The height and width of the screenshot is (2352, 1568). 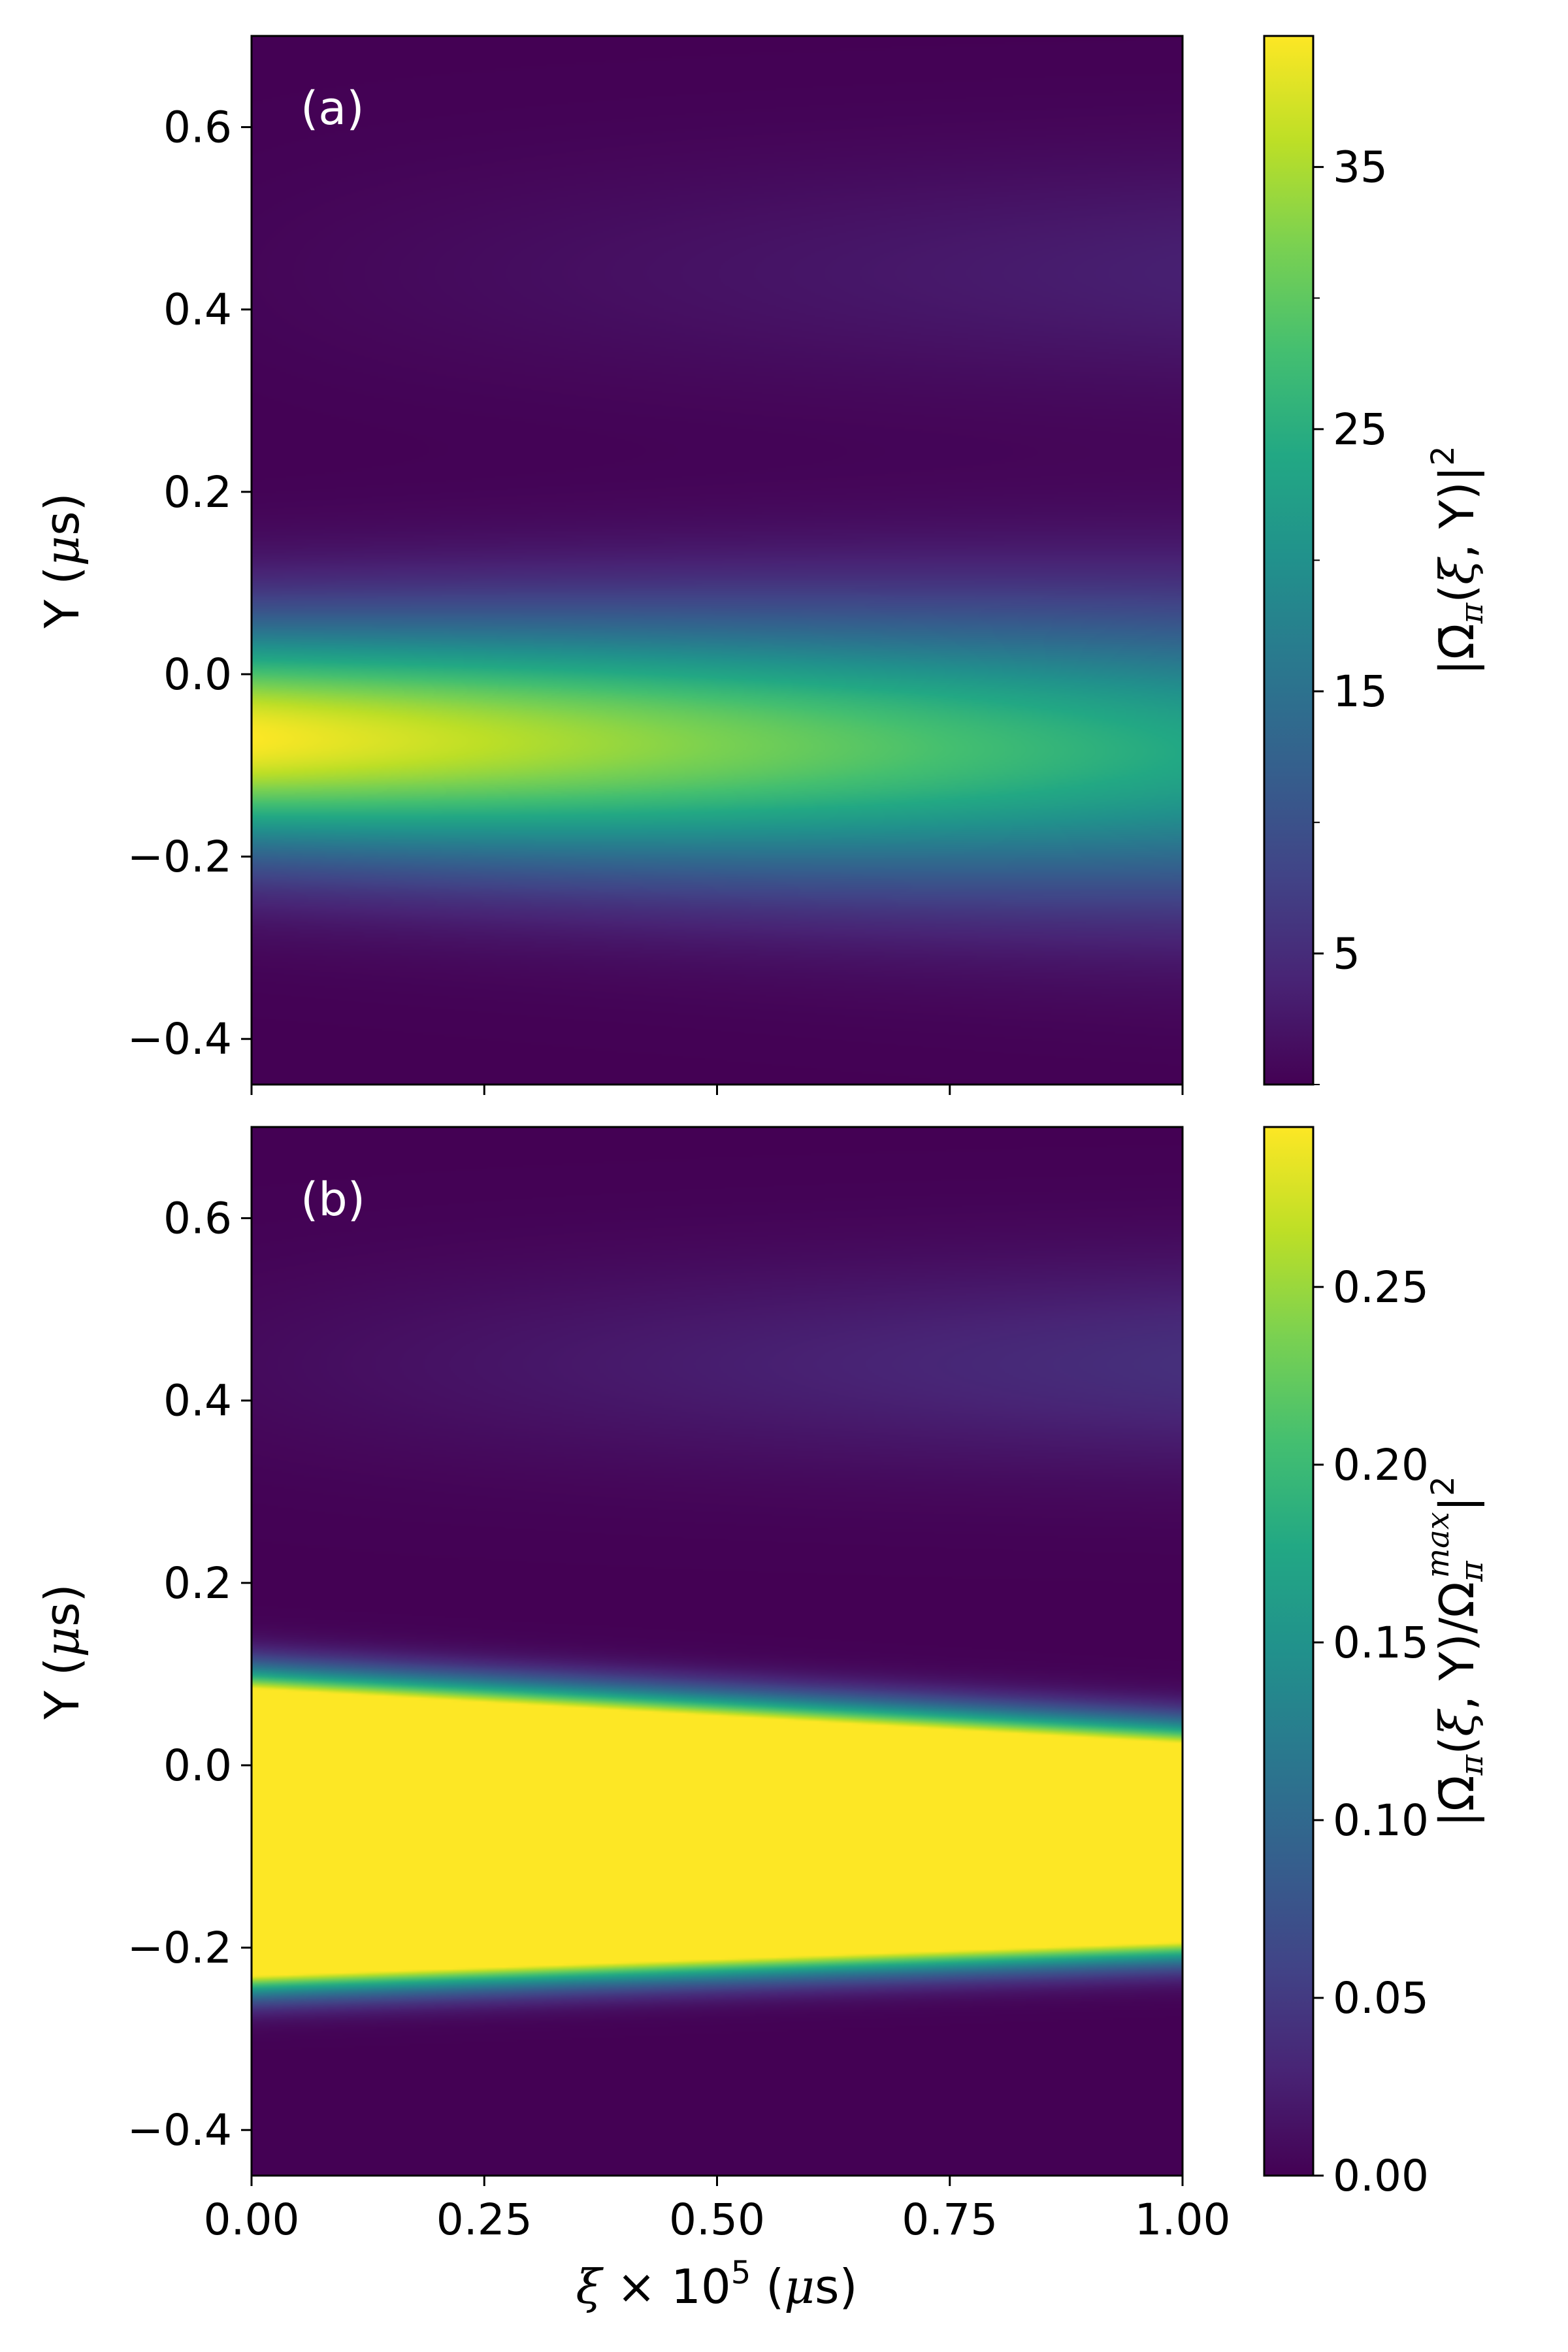 What do you see at coordinates (1360, 429) in the screenshot?
I see `colorbar-tick-label: 25` at bounding box center [1360, 429].